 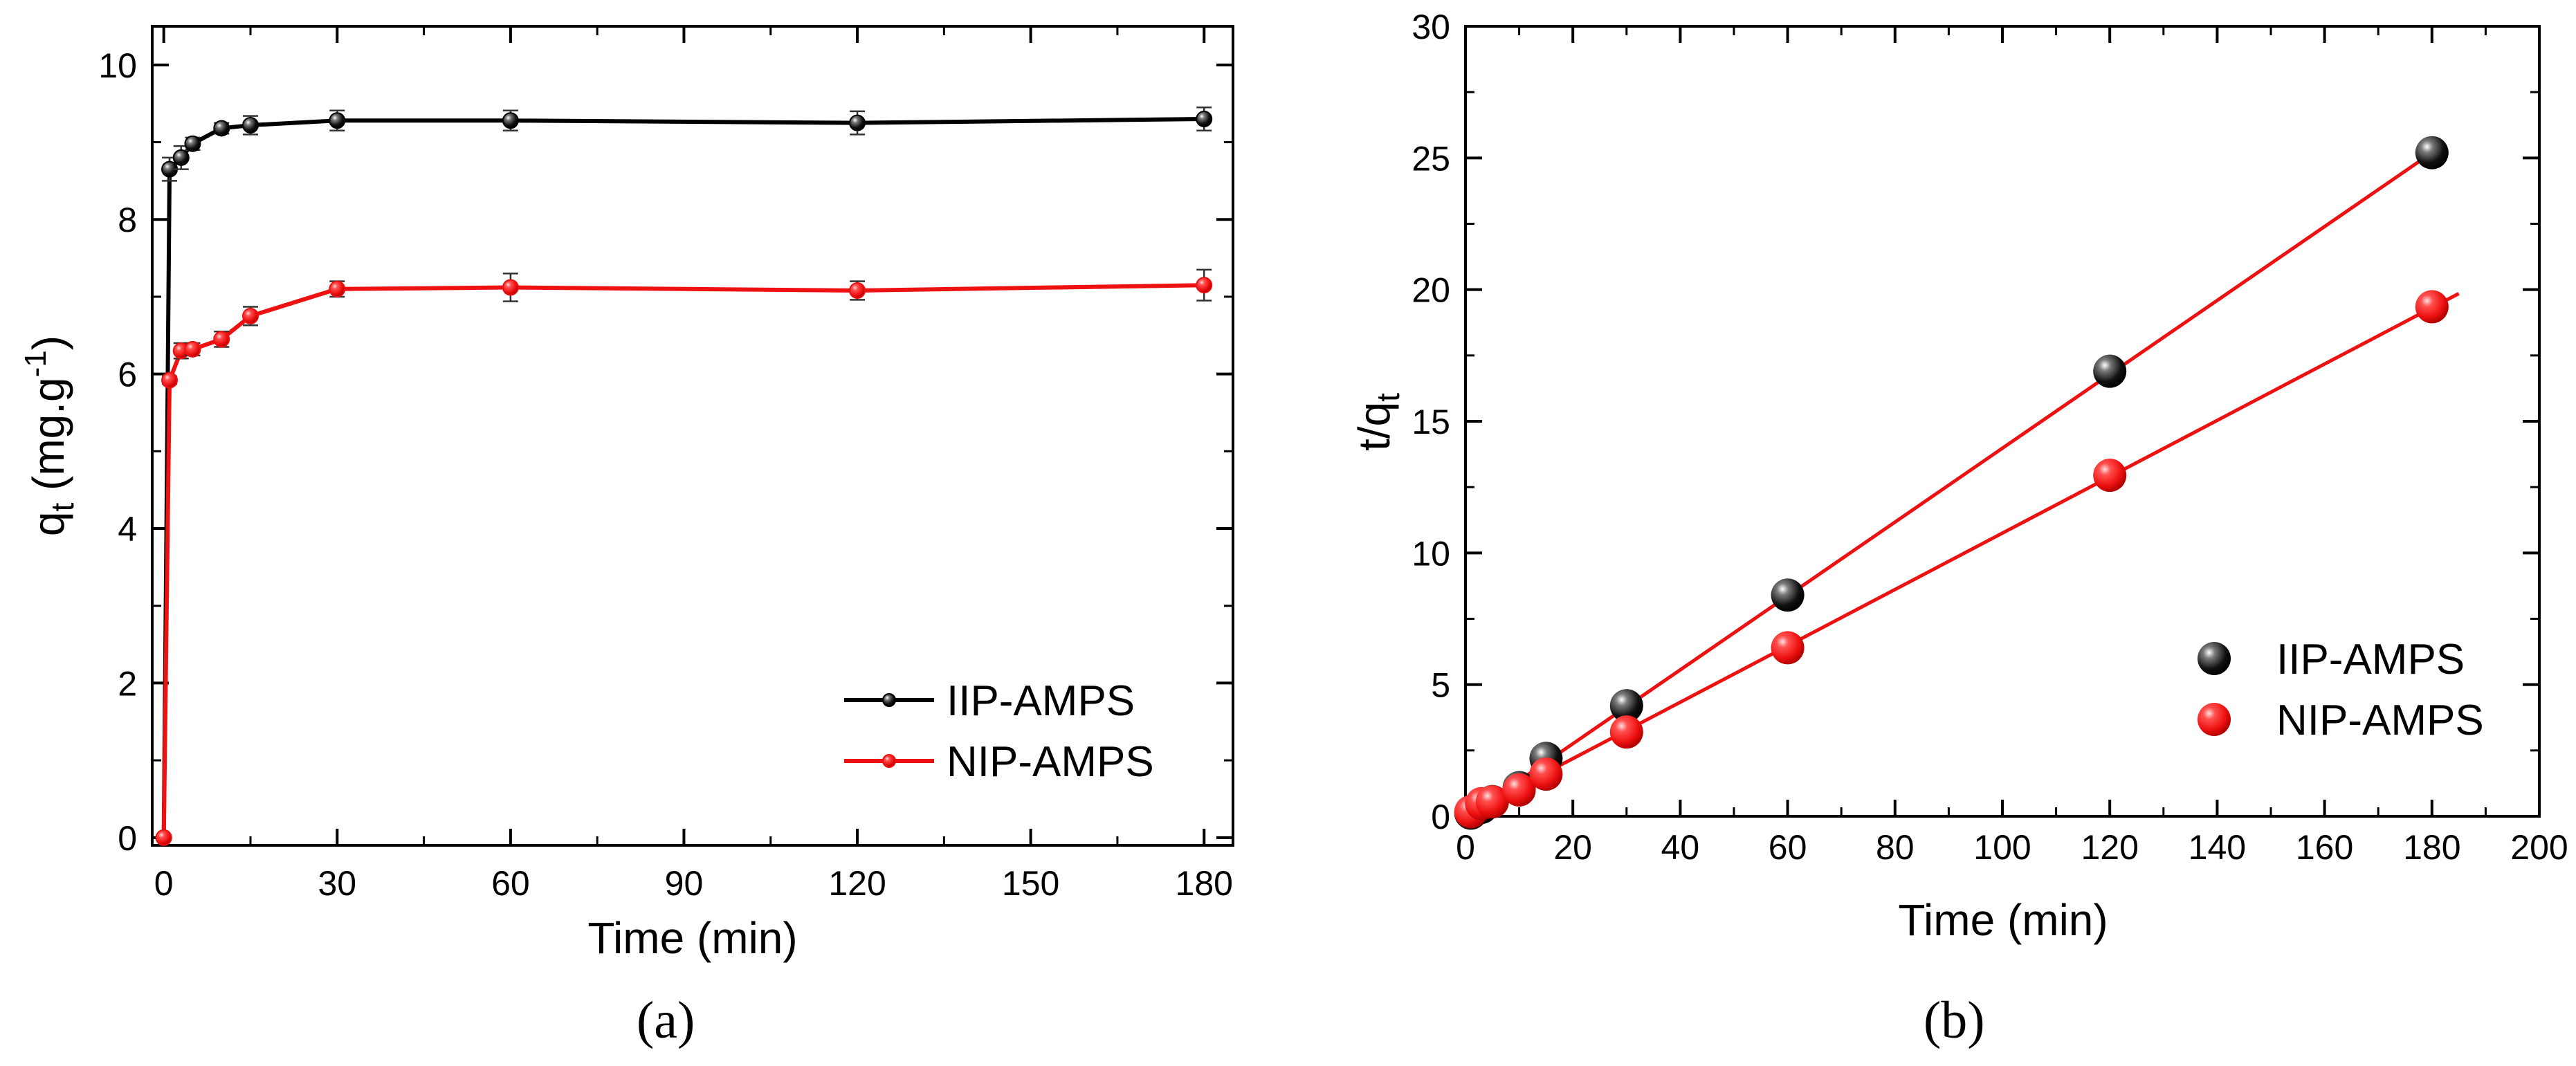 What do you see at coordinates (128, 683) in the screenshot?
I see `a-y-tick-label: 2` at bounding box center [128, 683].